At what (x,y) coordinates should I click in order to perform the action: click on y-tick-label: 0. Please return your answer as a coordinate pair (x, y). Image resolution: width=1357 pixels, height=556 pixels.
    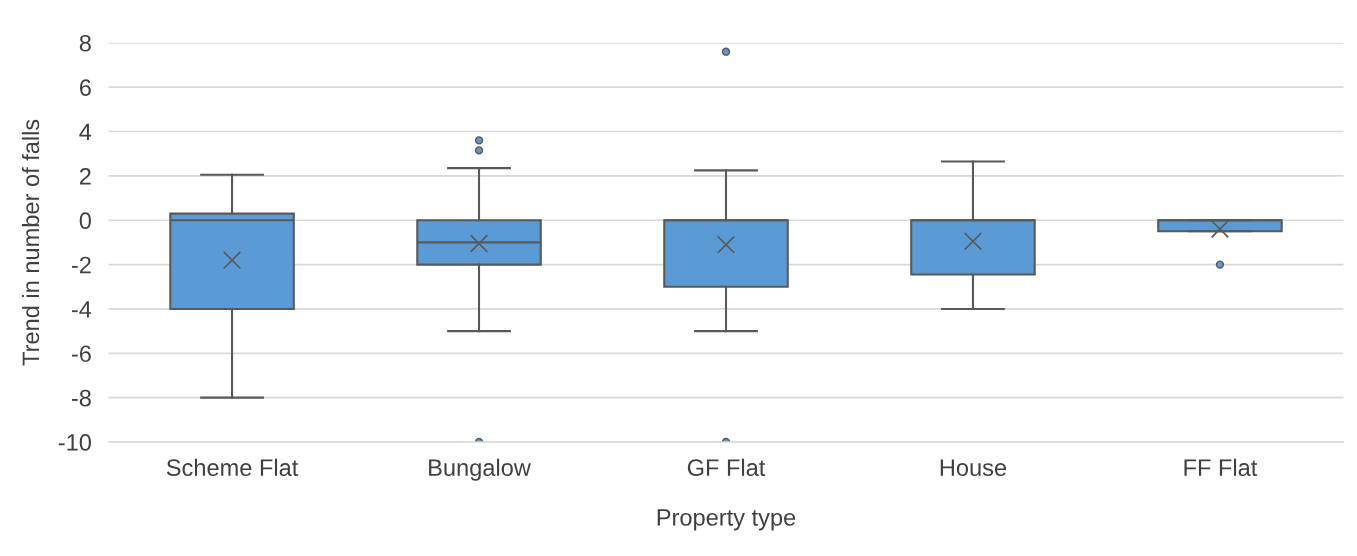
    Looking at the image, I should click on (85, 221).